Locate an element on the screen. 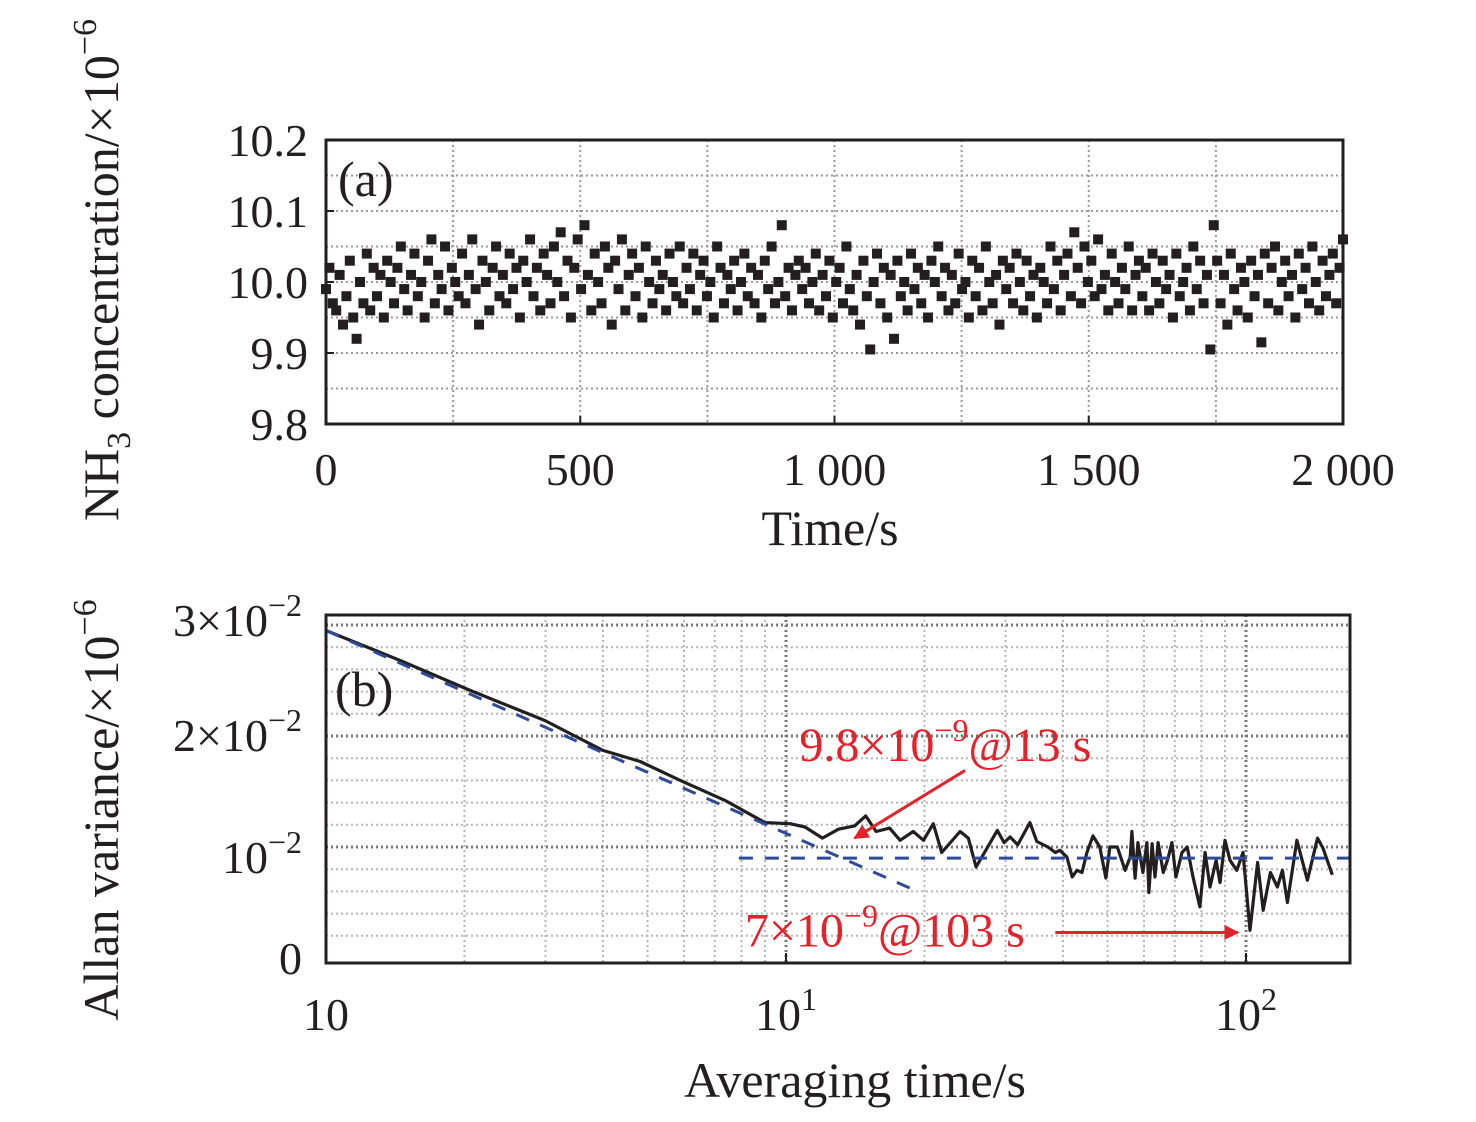  y-tick-label: 10−2 is located at coordinates (262, 853).